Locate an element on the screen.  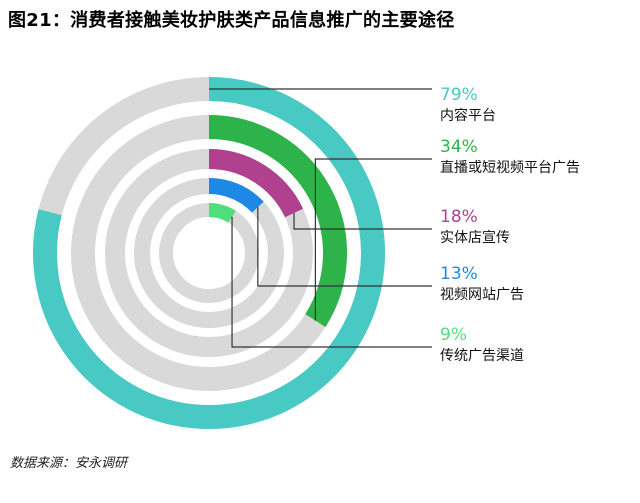
value-label-5: 9% is located at coordinates (453, 335).